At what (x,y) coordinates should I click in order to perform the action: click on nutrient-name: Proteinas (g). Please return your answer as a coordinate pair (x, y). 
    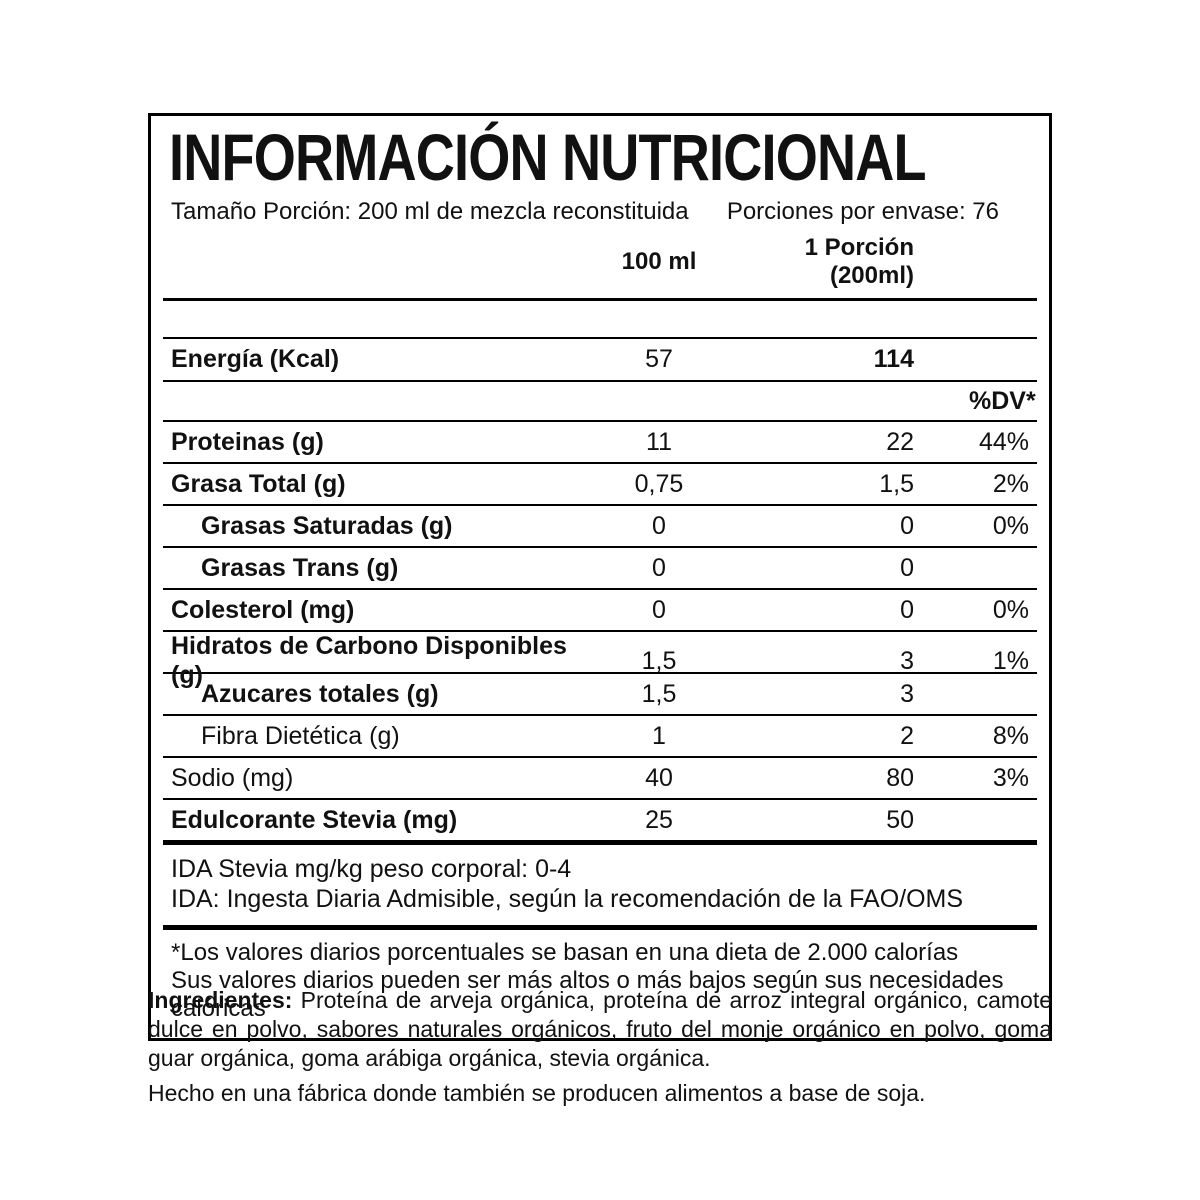
    Looking at the image, I should click on (247, 441).